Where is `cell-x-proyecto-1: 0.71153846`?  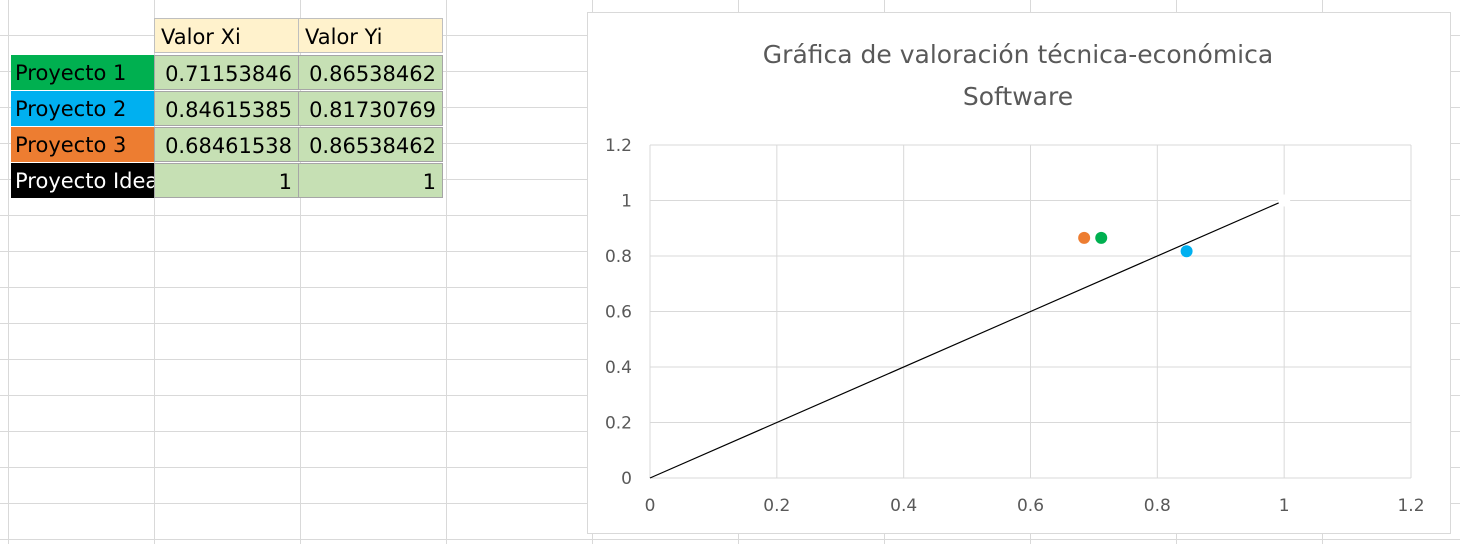
cell-x-proyecto-1: 0.71153846 is located at coordinates (226, 72).